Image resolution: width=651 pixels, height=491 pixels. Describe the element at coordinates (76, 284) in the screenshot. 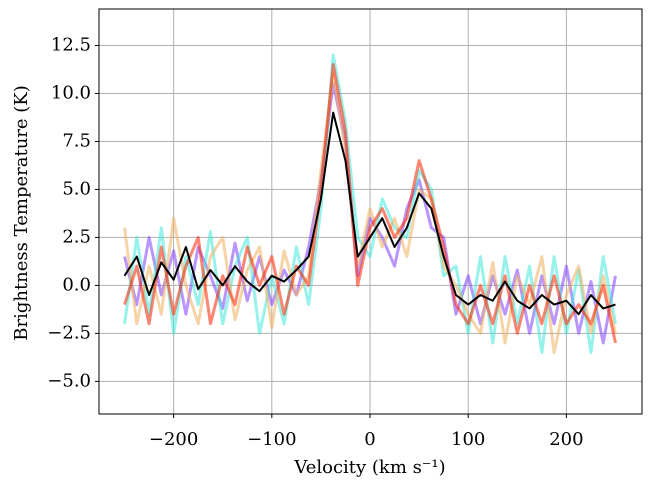

I see `y-tick-label: 0.0` at that location.